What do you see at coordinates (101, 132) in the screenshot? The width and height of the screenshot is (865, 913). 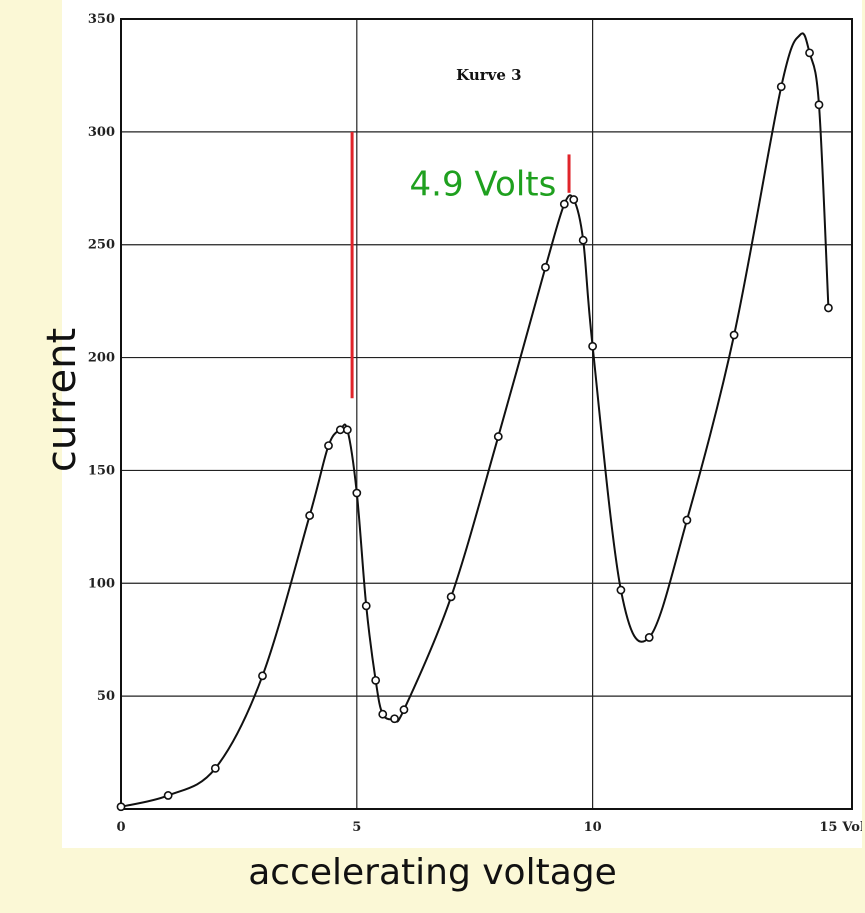 I see `y-tick-label: 300` at bounding box center [101, 132].